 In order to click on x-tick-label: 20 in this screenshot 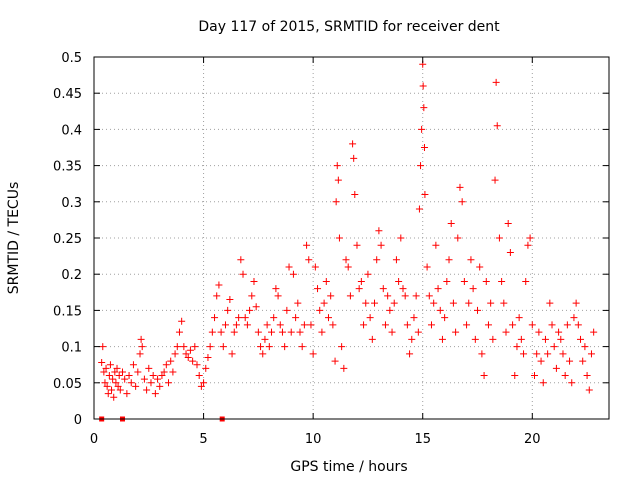, I will do `click(532, 439)`.